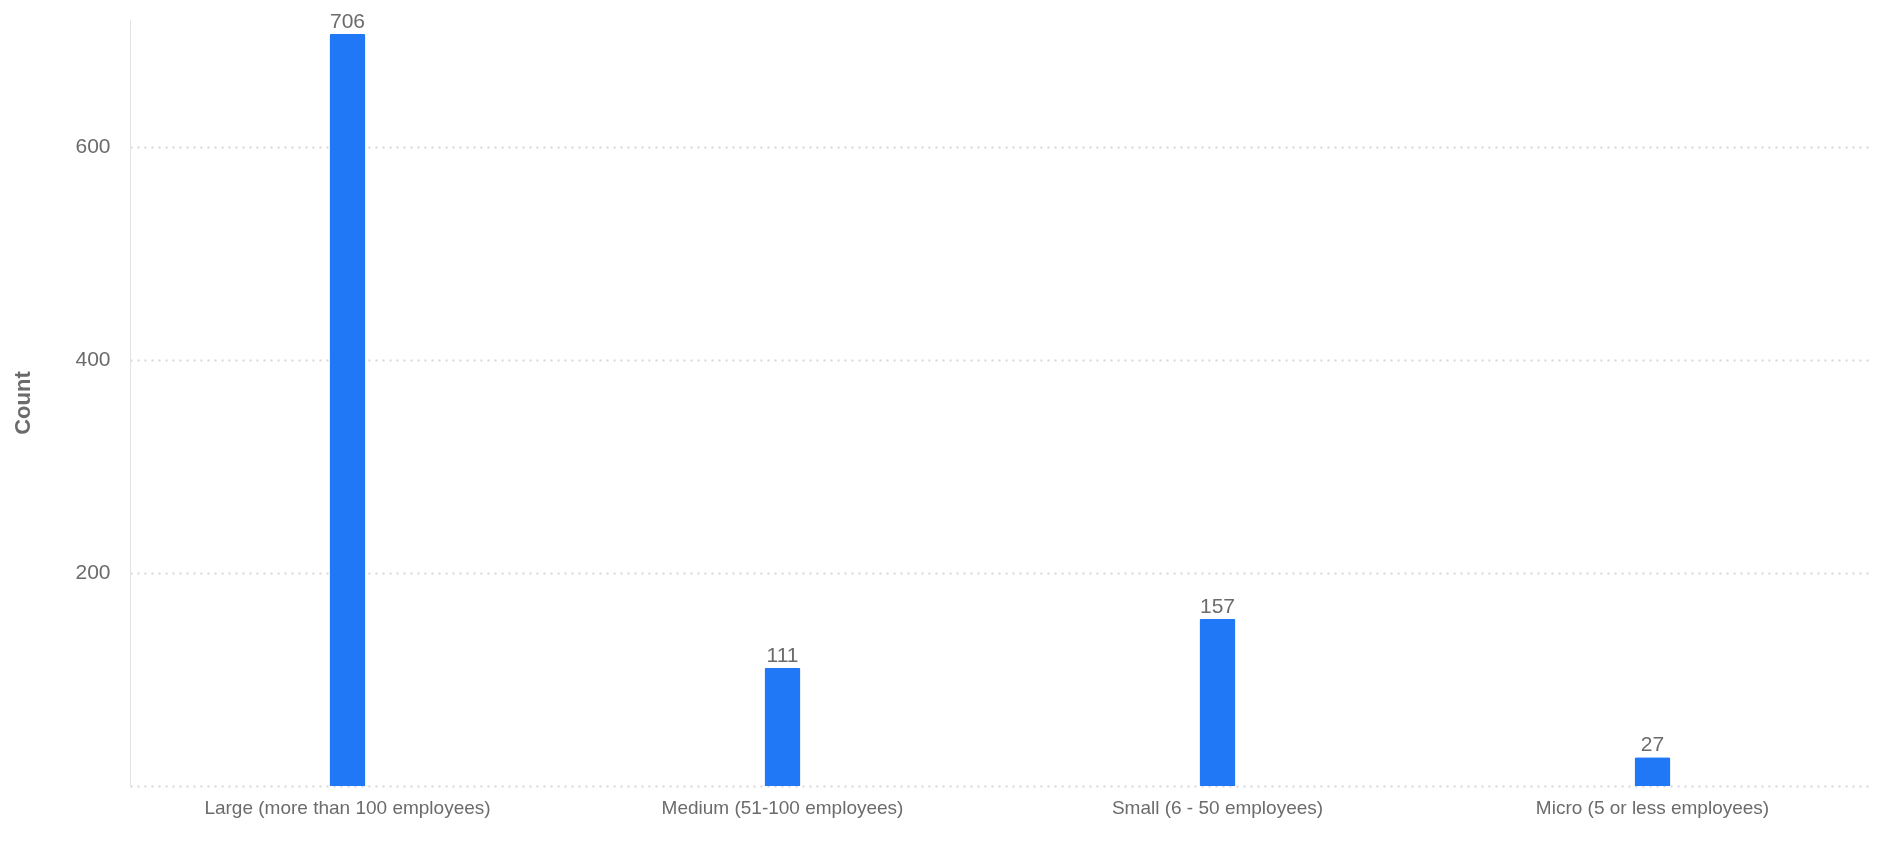 The width and height of the screenshot is (1878, 844). What do you see at coordinates (347, 20) in the screenshot?
I see `data-label: 706` at bounding box center [347, 20].